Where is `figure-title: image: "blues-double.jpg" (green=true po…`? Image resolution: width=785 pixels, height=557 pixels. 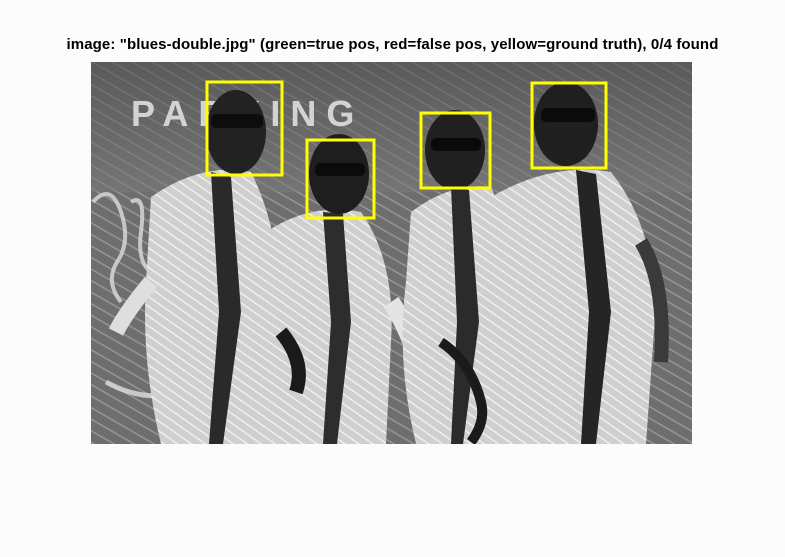
figure-title: image: "blues-double.jpg" (green=true po… is located at coordinates (392, 44).